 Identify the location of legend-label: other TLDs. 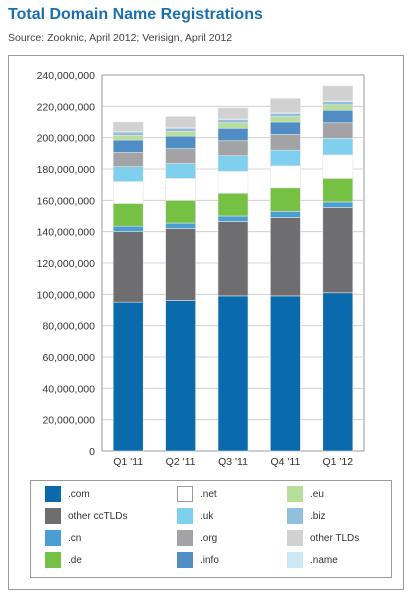
(335, 538).